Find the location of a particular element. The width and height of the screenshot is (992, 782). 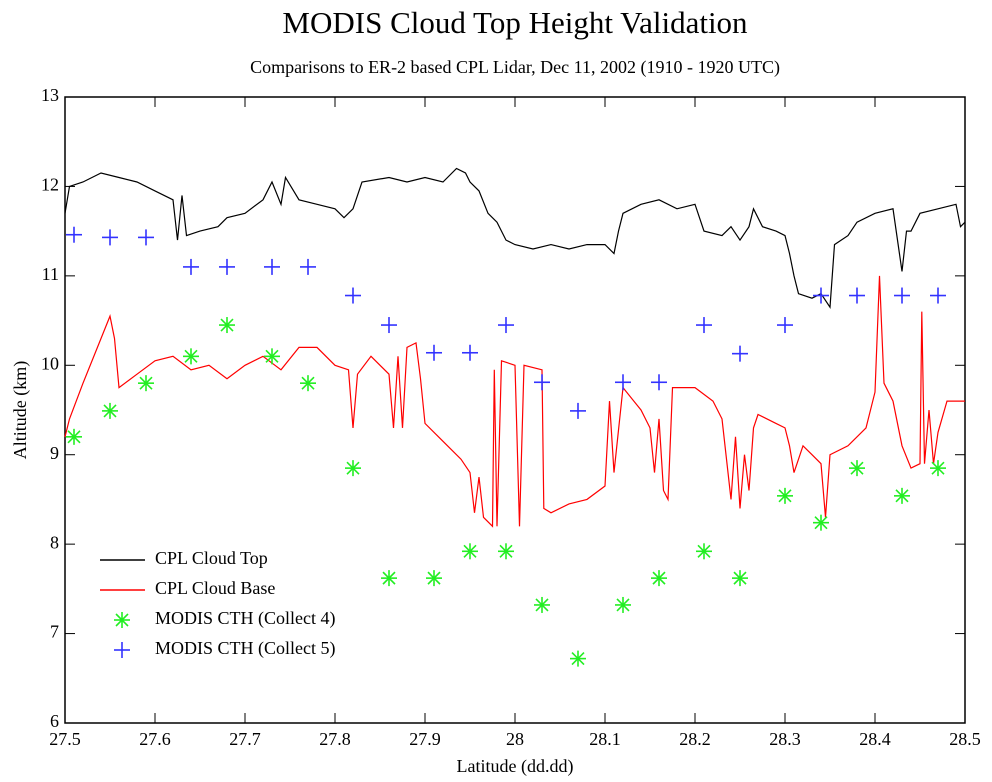

y-tick-label: 13 is located at coordinates (50, 95).